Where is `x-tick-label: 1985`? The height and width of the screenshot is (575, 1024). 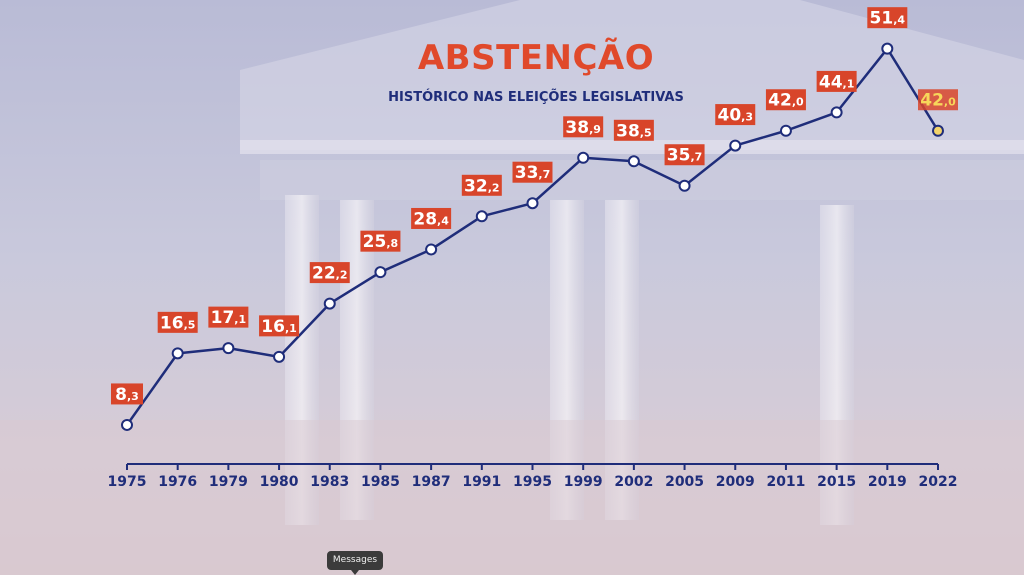
x-tick-label: 1985 is located at coordinates (380, 482).